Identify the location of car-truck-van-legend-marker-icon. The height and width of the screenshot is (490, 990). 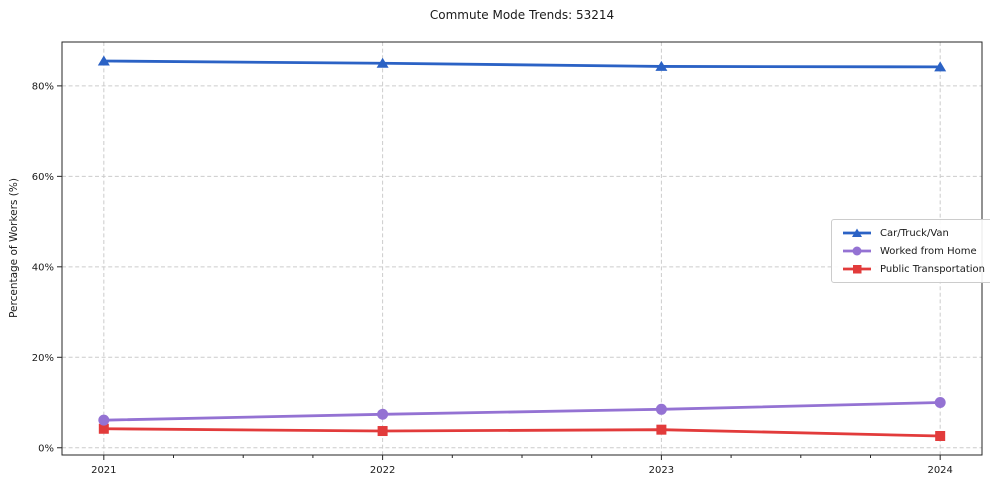
(857, 232).